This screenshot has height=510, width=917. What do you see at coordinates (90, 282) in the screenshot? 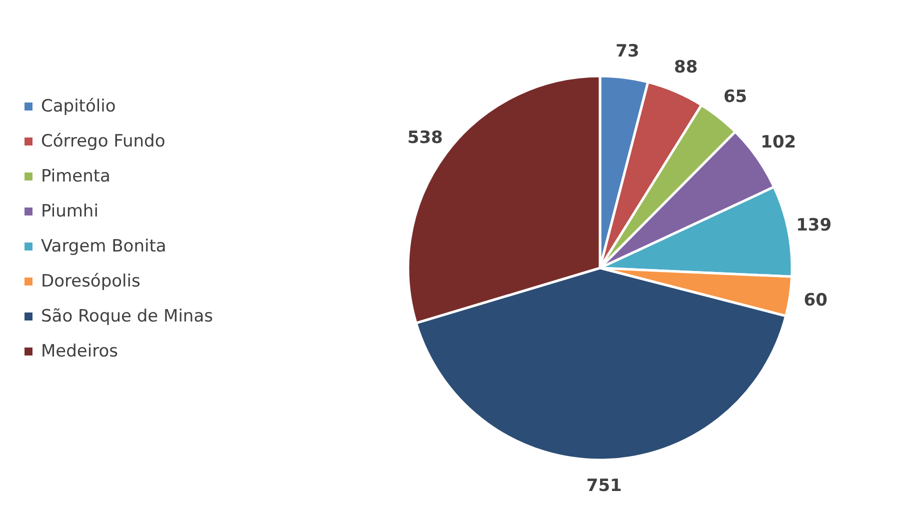
I see `legend-label: Doresópolis` at bounding box center [90, 282].